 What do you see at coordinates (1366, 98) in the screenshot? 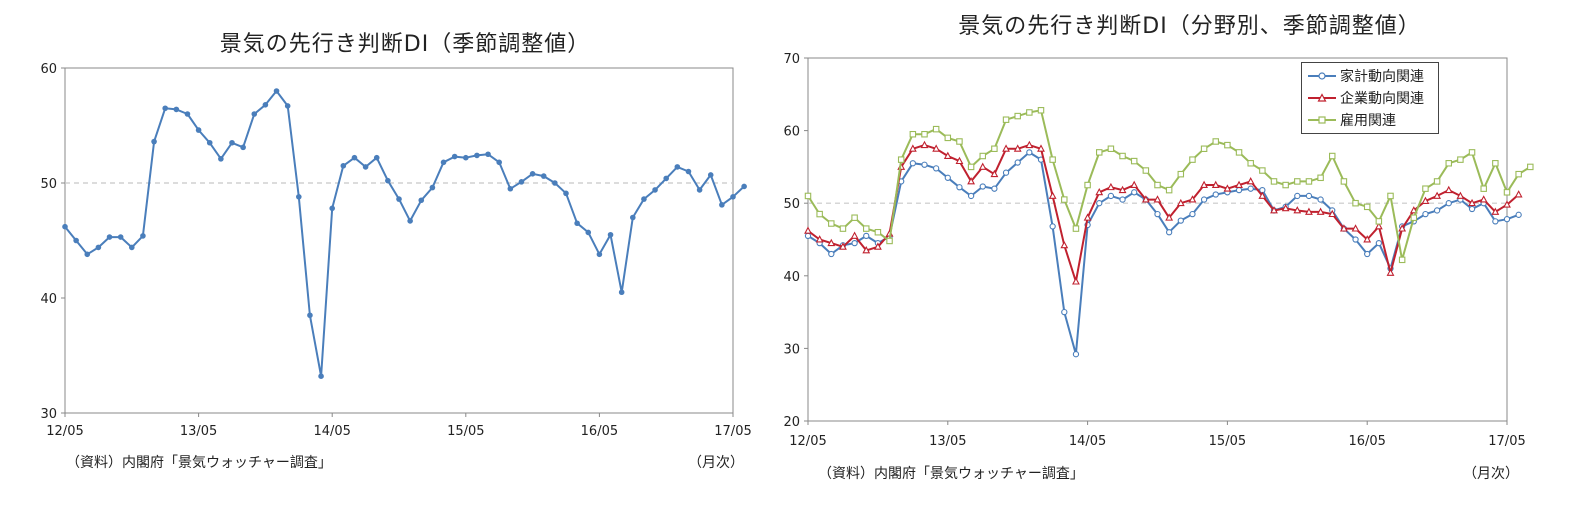
I see `legend-item: 企業動向関連` at bounding box center [1366, 98].